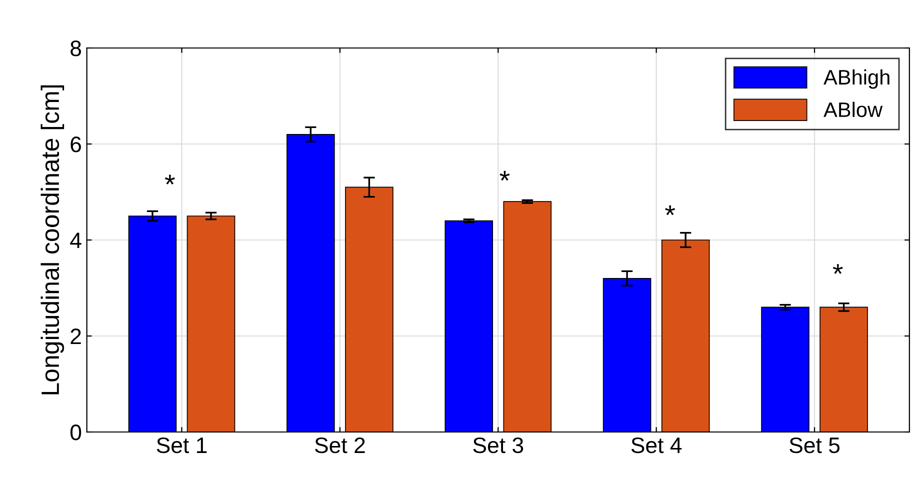 This screenshot has width=914, height=480. Describe the element at coordinates (857, 79) in the screenshot. I see `legend-label: ABhigh` at that location.